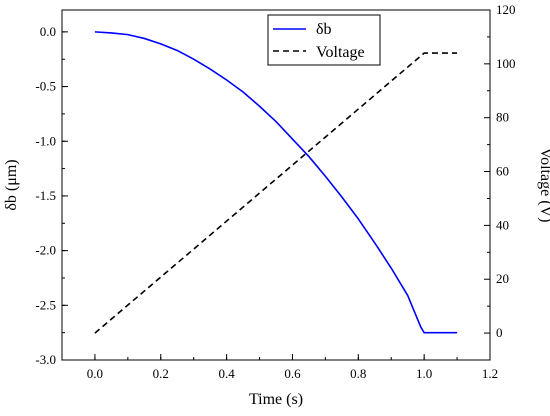 The image size is (550, 416). What do you see at coordinates (506, 9) in the screenshot?
I see `right-y-tick-label: 120` at bounding box center [506, 9].